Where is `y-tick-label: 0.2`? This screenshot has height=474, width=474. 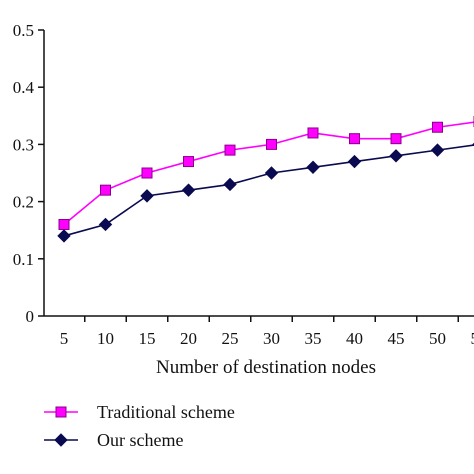 y-tick-label: 0.2 is located at coordinates (23, 202).